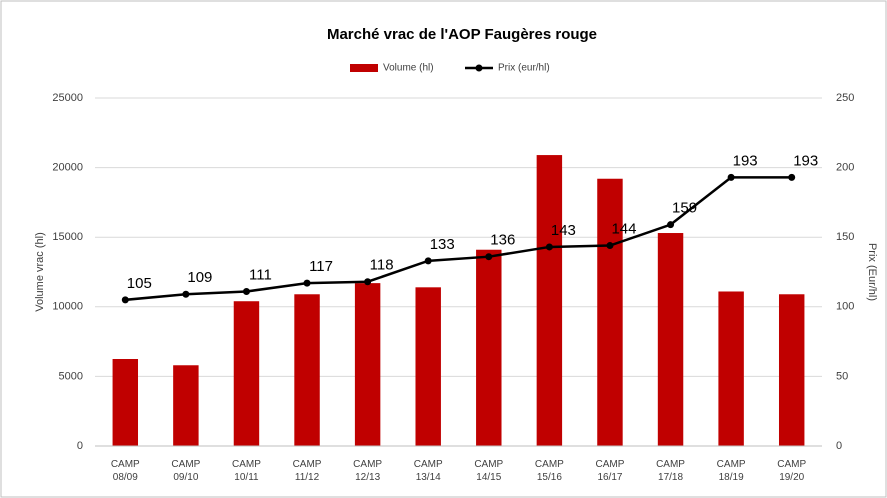  Describe the element at coordinates (731, 471) in the screenshot. I see `x-tick-label: CAMP 18/19` at that location.